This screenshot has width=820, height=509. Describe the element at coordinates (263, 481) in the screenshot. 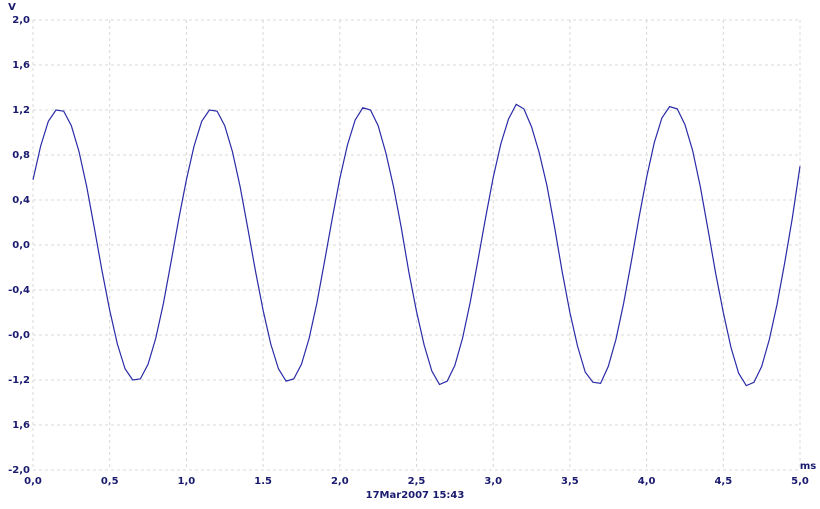

I see `x-tick-label: 1.5` at that location.